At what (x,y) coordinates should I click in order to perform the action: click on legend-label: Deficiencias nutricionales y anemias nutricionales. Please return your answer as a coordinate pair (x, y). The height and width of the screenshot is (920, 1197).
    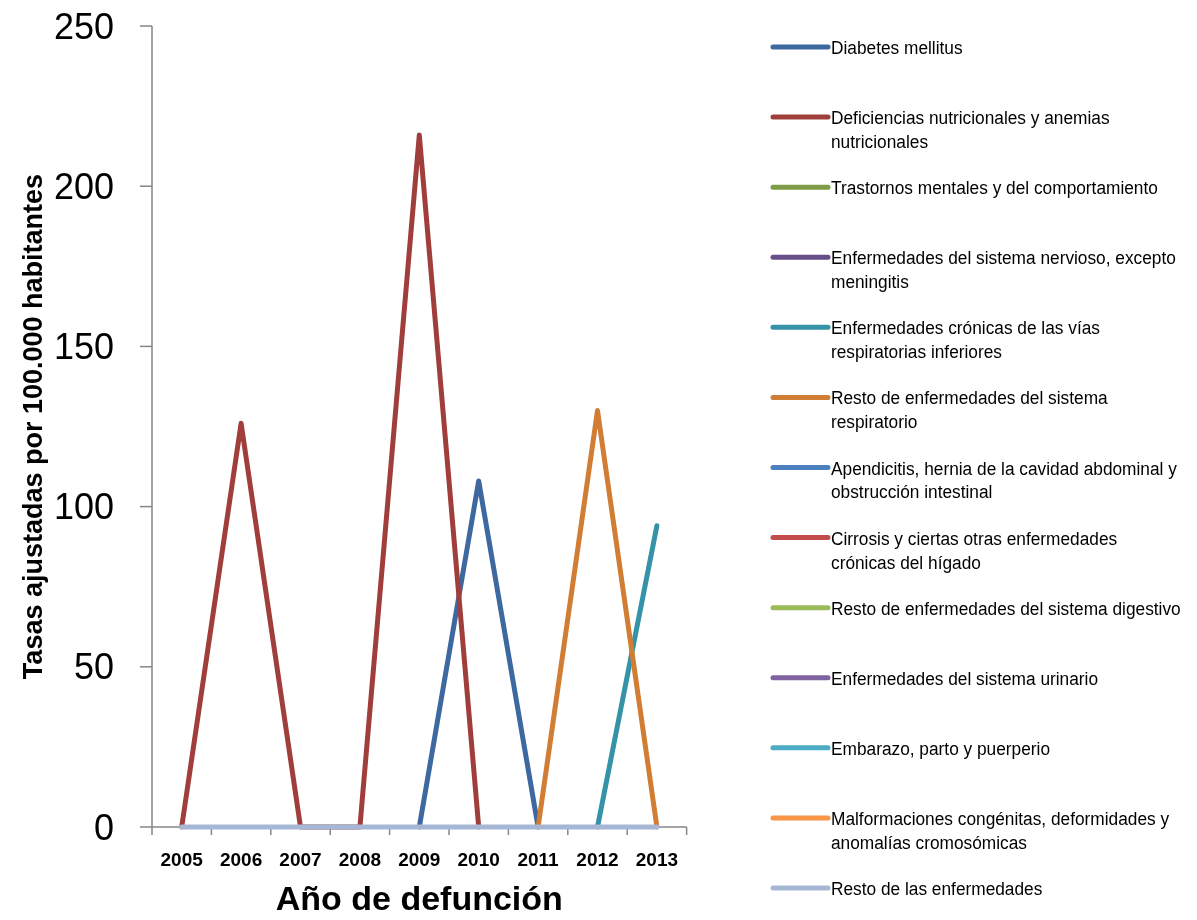
    Looking at the image, I should click on (970, 130).